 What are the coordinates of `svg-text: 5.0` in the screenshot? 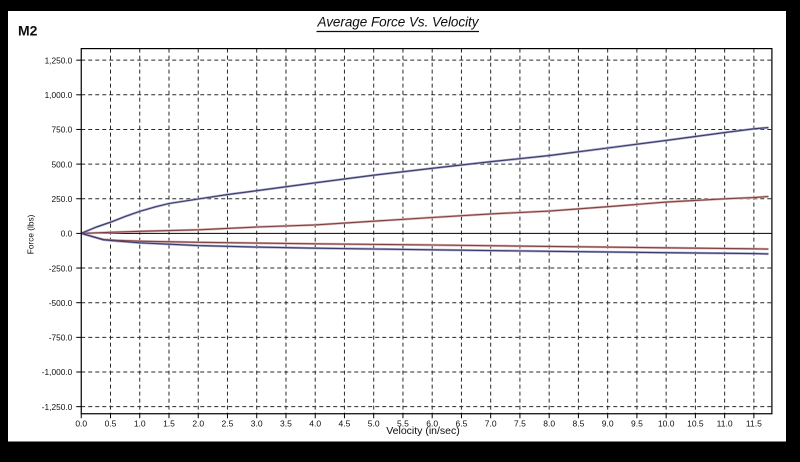 It's located at (374, 423).